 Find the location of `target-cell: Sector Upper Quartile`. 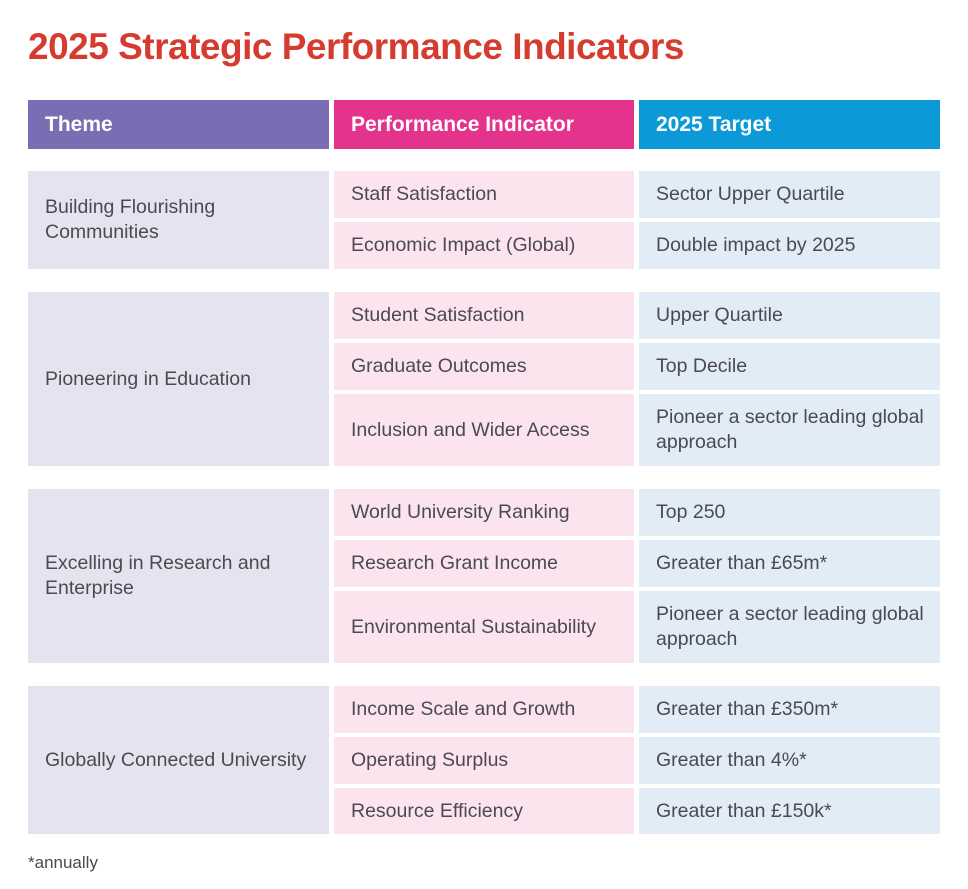

target-cell: Sector Upper Quartile is located at coordinates (789, 194).